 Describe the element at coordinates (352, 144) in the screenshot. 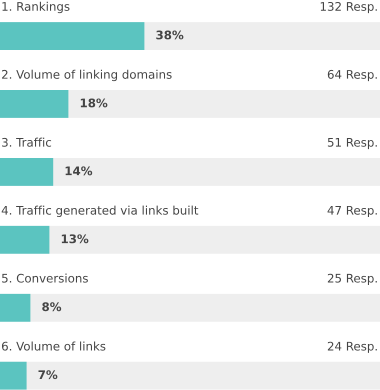

I see `annotation: 51 Resp.` at that location.